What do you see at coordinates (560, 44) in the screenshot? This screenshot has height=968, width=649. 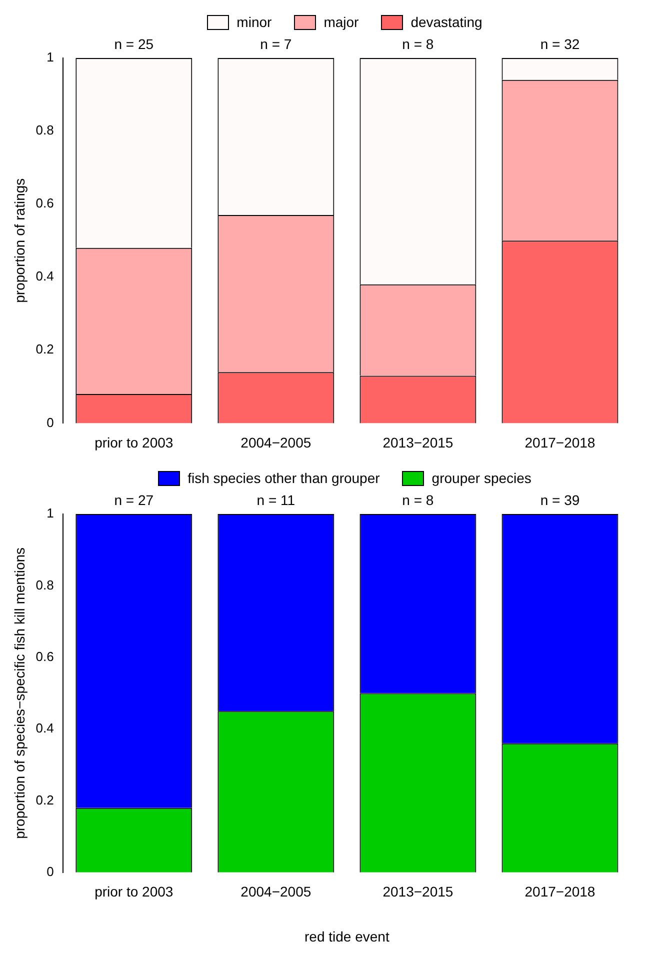 I see `annotation: n = 32` at bounding box center [560, 44].